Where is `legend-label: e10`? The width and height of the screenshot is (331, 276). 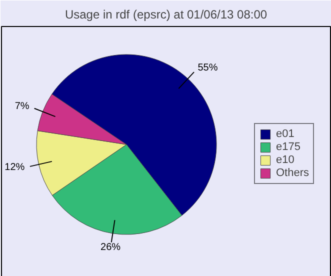
legend-label: e10 is located at coordinates (286, 160).